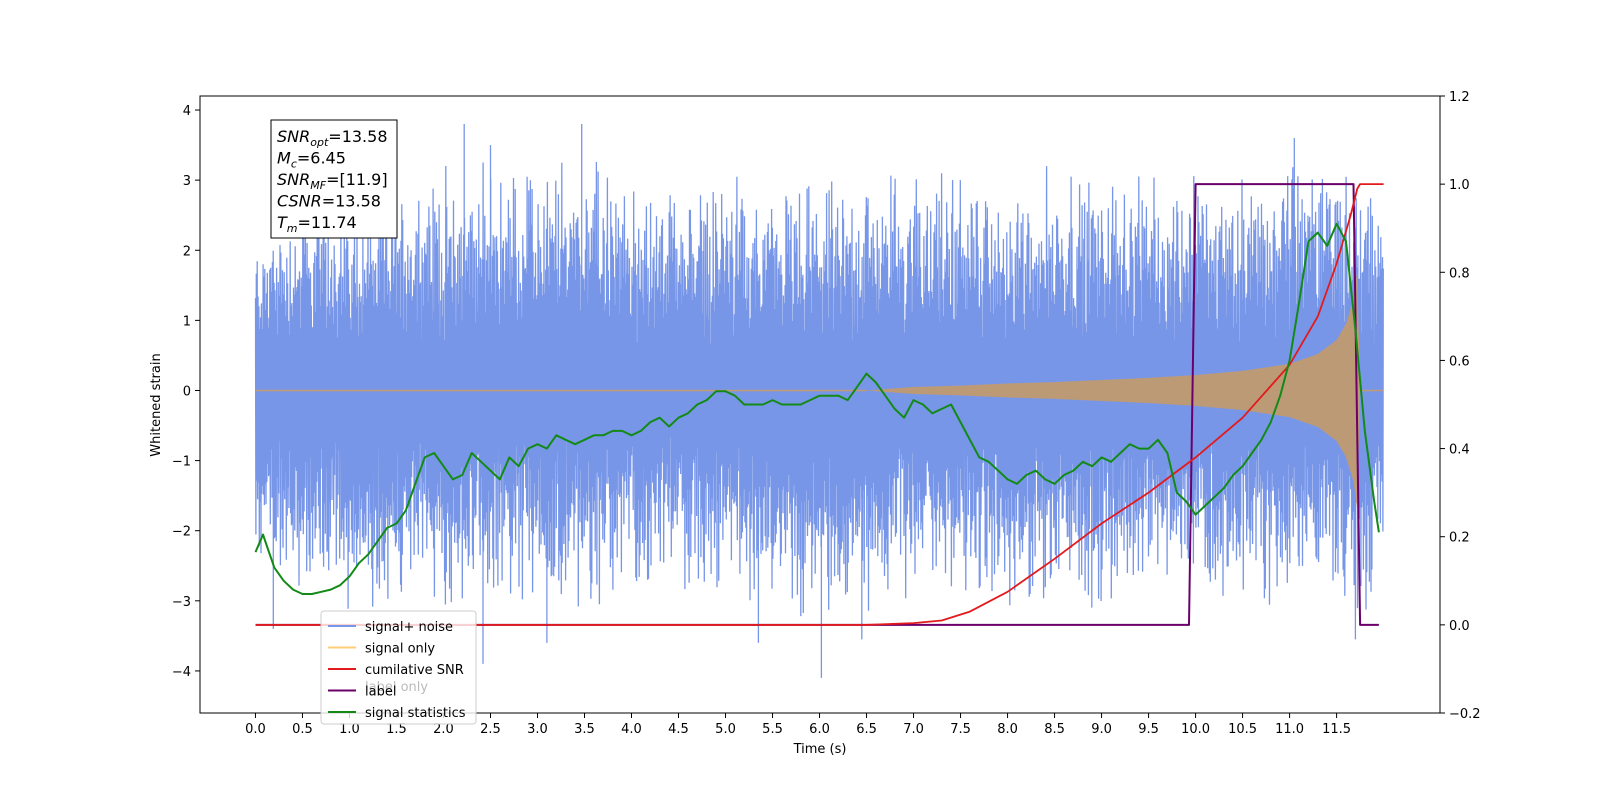 Image resolution: width=1600 pixels, height=800 pixels. Describe the element at coordinates (156, 404) in the screenshot. I see `y-axis-label: Whitened strain` at that location.